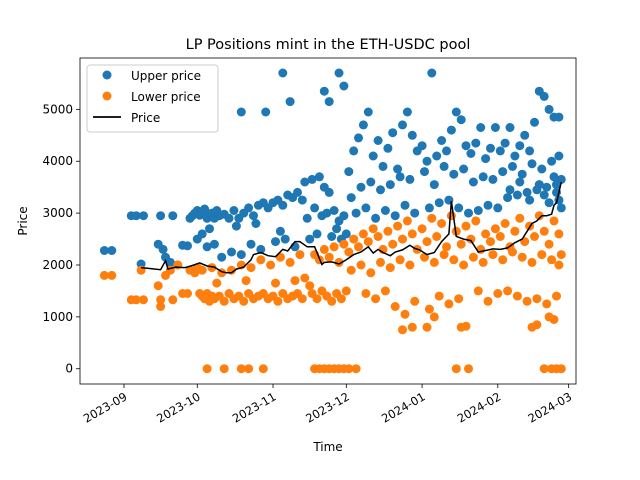  I want to click on y-tick-label: 5000, so click(57, 109).